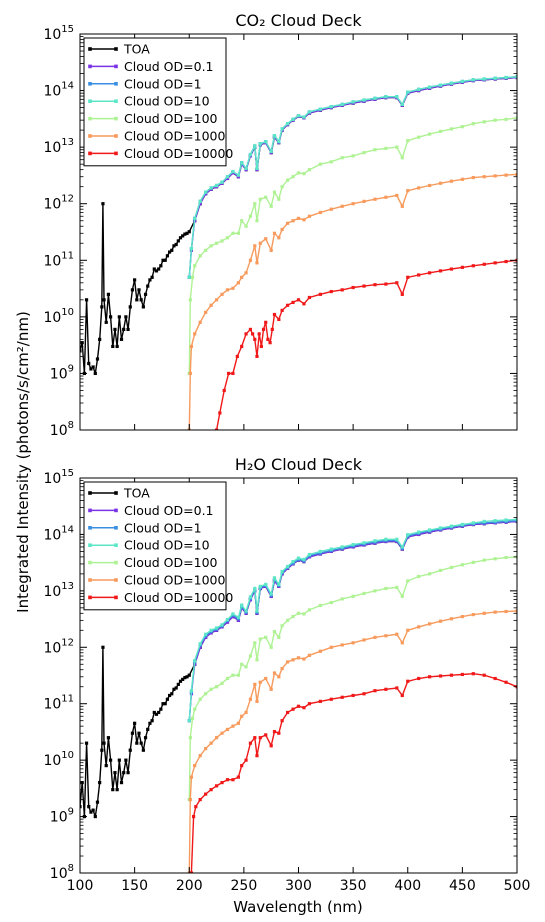 This screenshot has height=922, width=545. What do you see at coordinates (171, 562) in the screenshot?
I see `legend-label: Cloud OD=100` at bounding box center [171, 562].